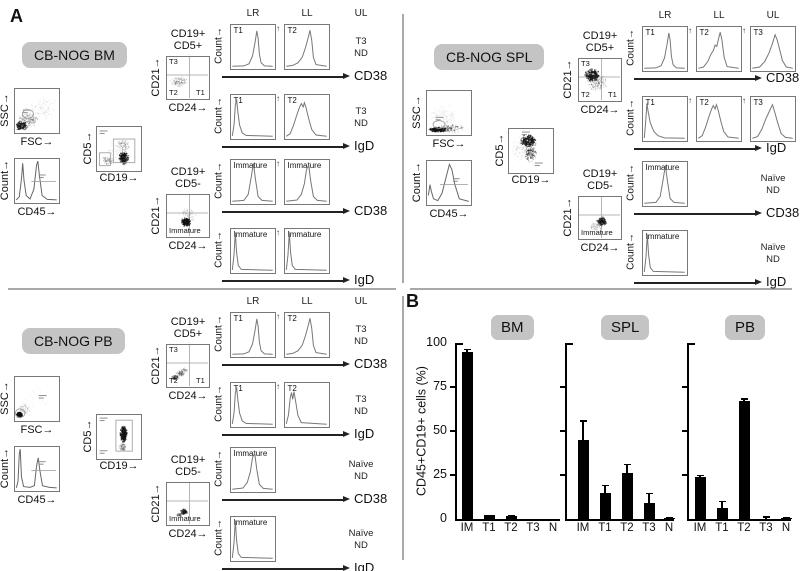  Describe the element at coordinates (585, 94) in the screenshot. I see `quadrant-label-t2: T2` at that location.